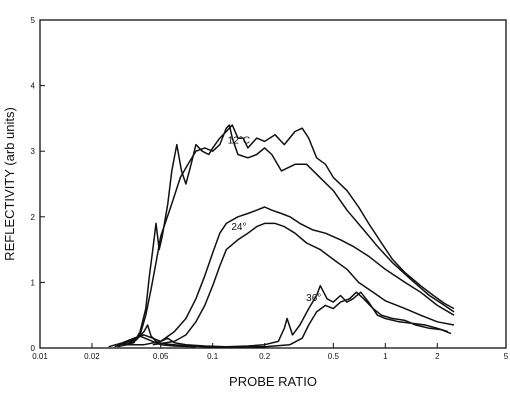 This screenshot has height=395, width=510. I want to click on annotations: 12°C 24° 36°, so click(275, 219).